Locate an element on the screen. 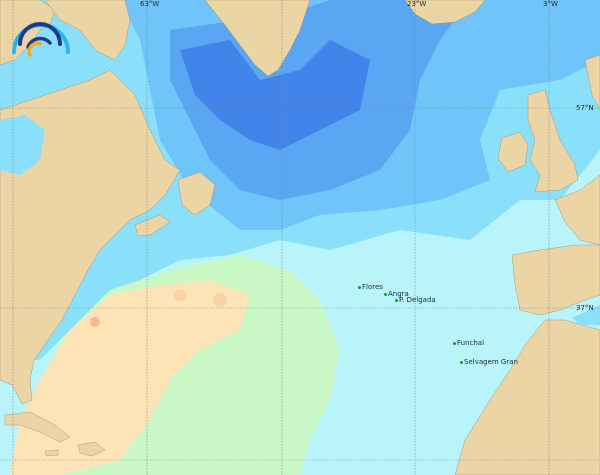  place-ponta-delgada: P. Delgada is located at coordinates (415, 300).